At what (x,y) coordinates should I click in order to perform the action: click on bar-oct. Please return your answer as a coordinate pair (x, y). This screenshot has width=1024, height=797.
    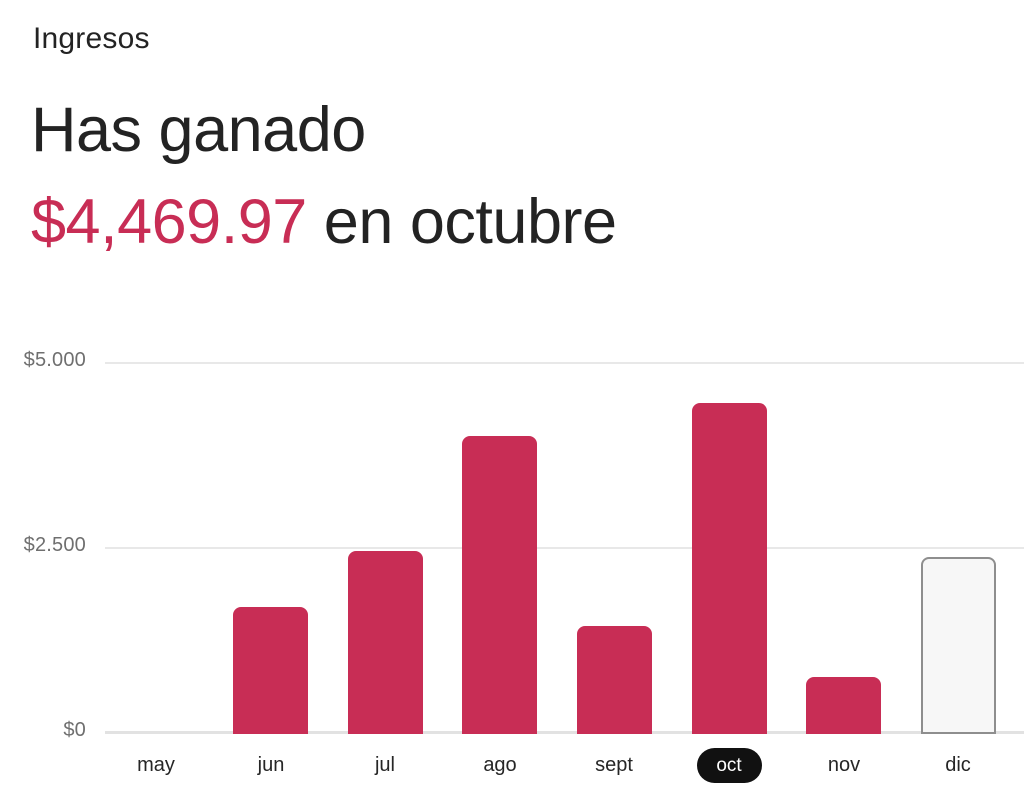
    Looking at the image, I should click on (729, 568).